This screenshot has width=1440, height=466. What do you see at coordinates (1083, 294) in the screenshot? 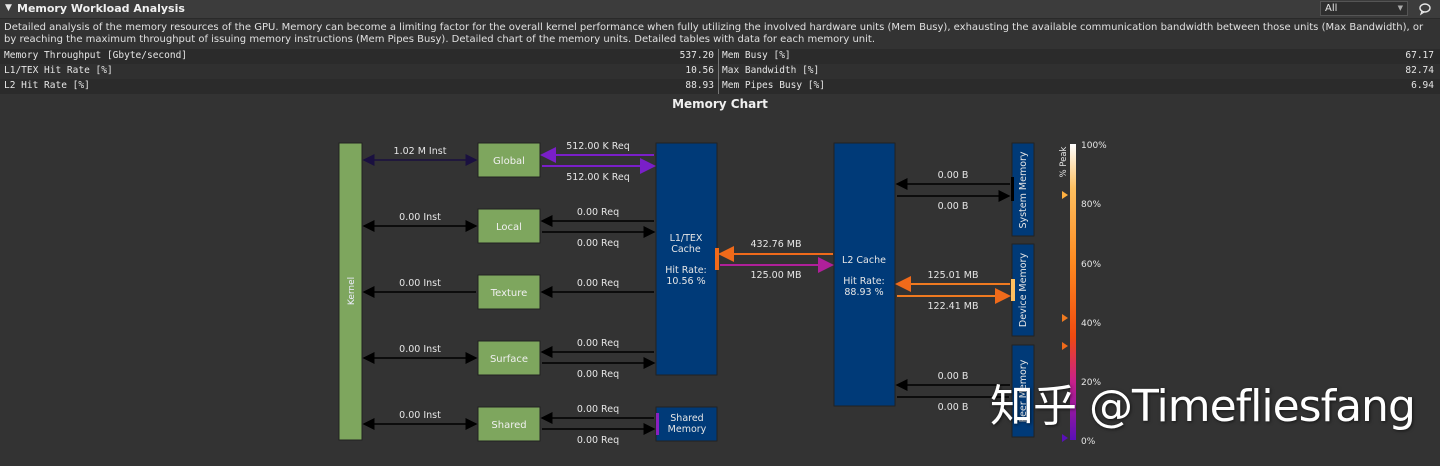
I see `peak-legend: % Peak 100% 80% 60% 40% 20% 0%` at bounding box center [1083, 294].